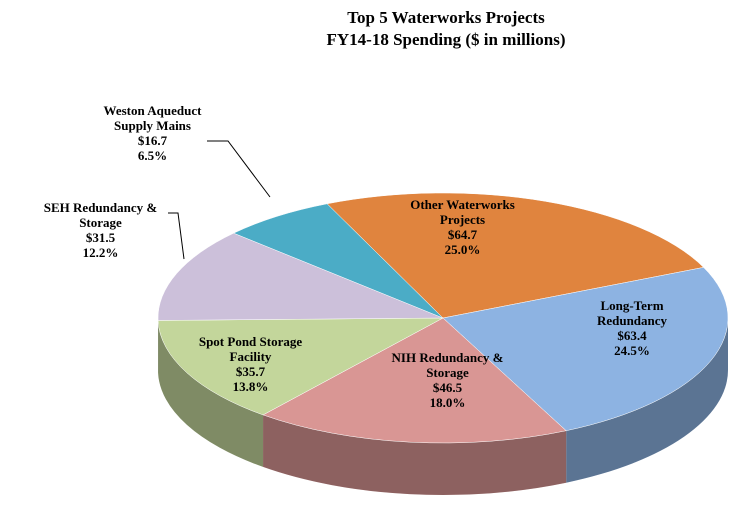 The image size is (729, 512). Describe the element at coordinates (447, 402) in the screenshot. I see `slice-percent: 18.0%` at that location.